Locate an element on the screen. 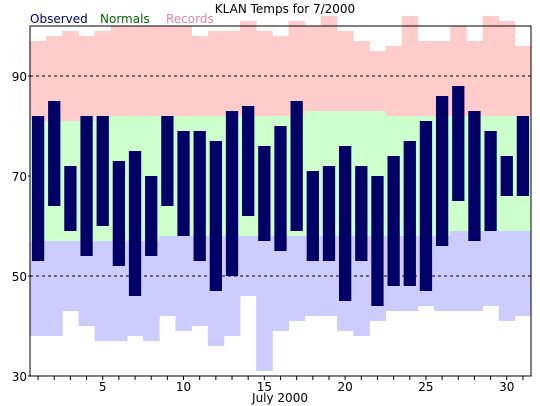 This screenshot has width=540, height=406. x-axis-label: July 2000 is located at coordinates (279, 398).